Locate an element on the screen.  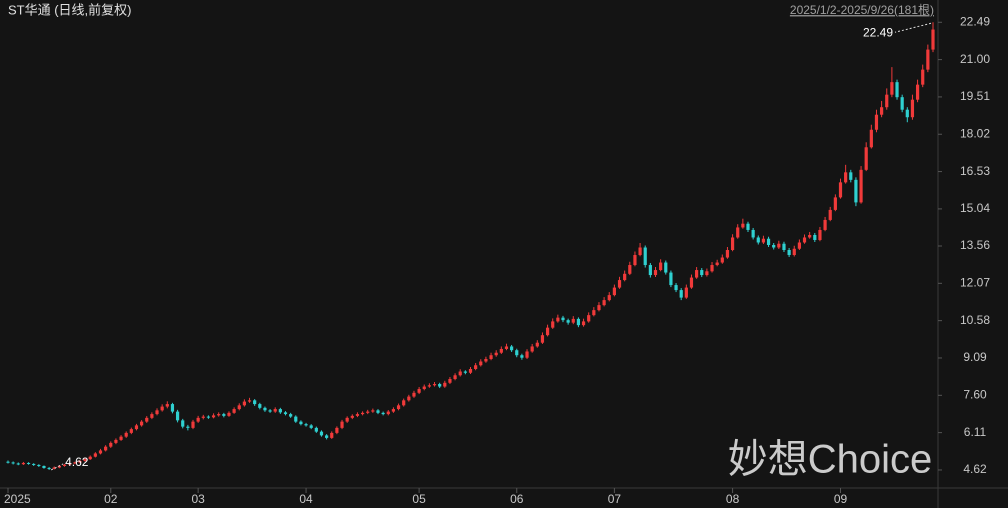
x-tick-label: 06 is located at coordinates (517, 499).